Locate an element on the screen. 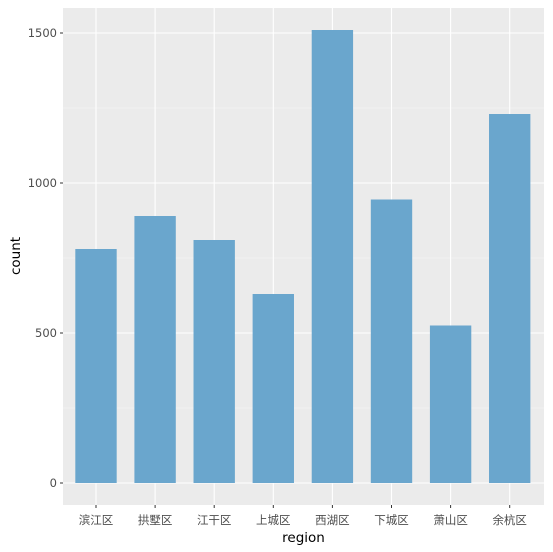 Image resolution: width=553 pixels, height=552 pixels. y-tick-label-1: 500 is located at coordinates (46, 333).